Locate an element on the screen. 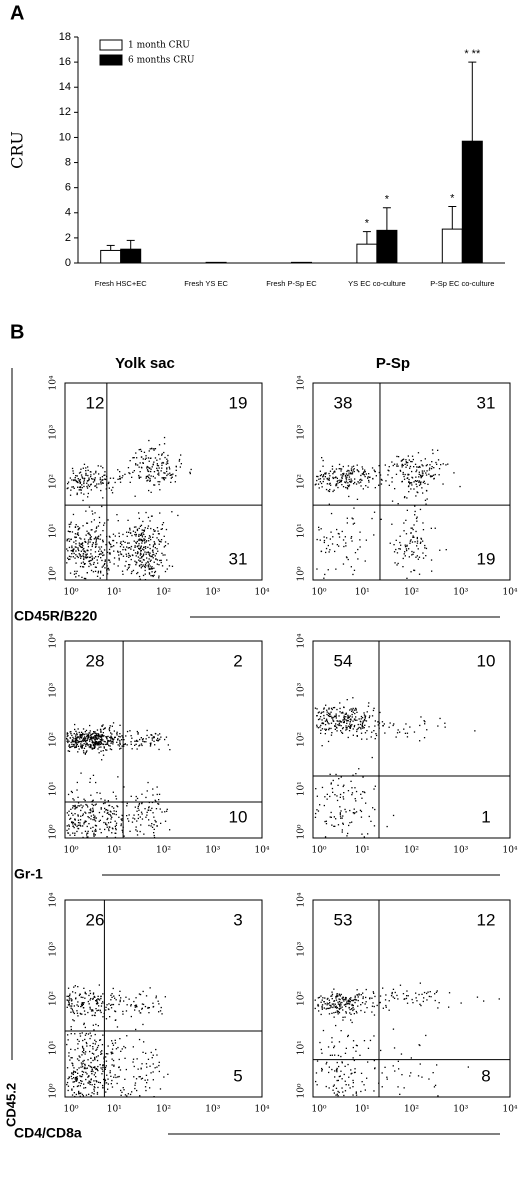  y-tick-label: 14 is located at coordinates (65, 87).